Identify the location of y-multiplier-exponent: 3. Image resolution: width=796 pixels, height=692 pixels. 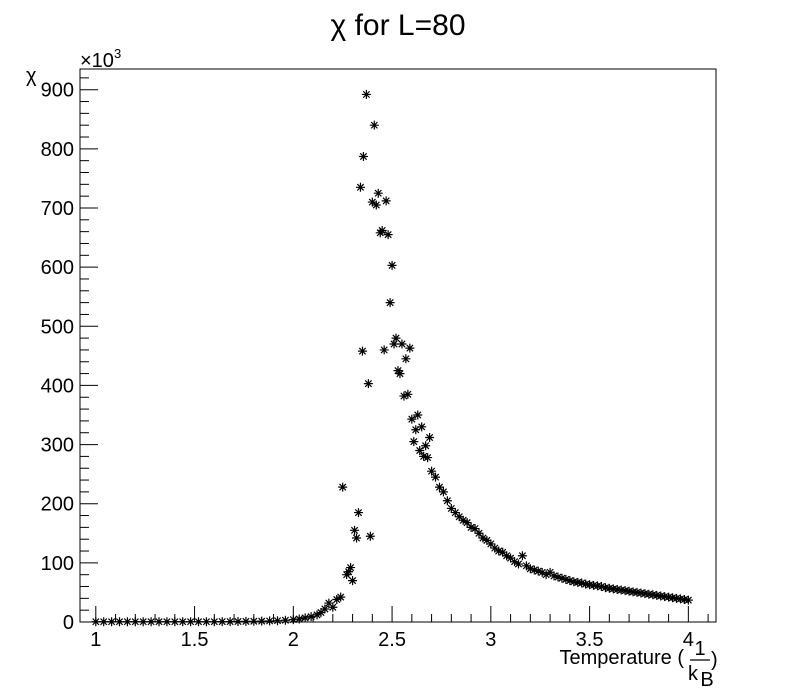
(117, 53).